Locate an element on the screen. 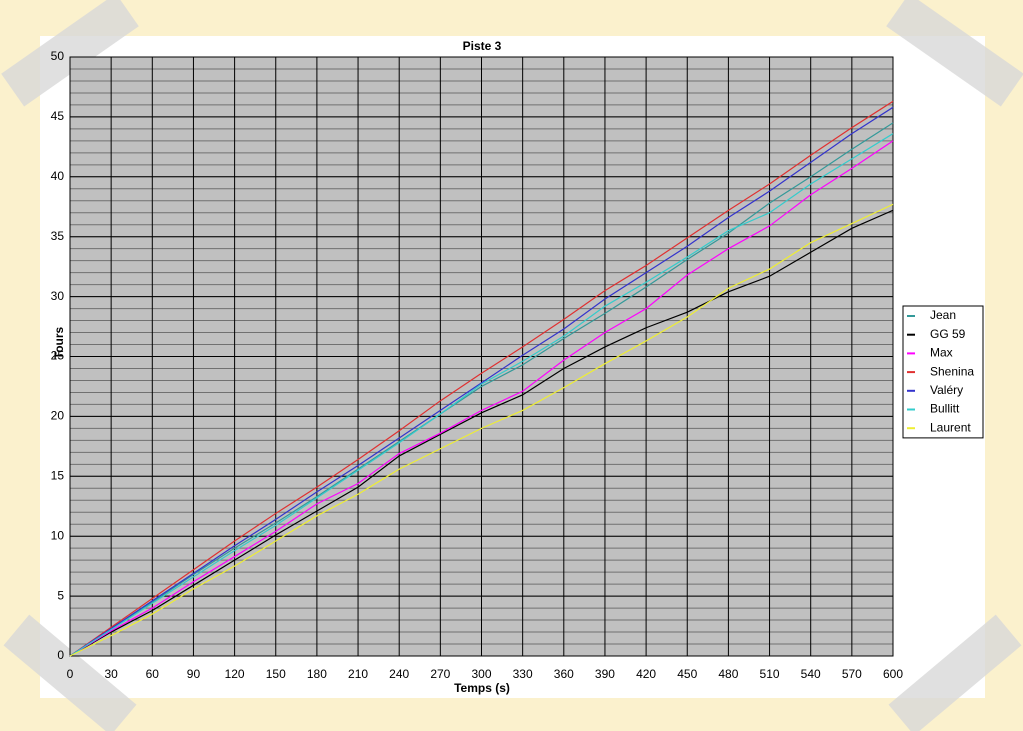  legend-box is located at coordinates (943, 372).